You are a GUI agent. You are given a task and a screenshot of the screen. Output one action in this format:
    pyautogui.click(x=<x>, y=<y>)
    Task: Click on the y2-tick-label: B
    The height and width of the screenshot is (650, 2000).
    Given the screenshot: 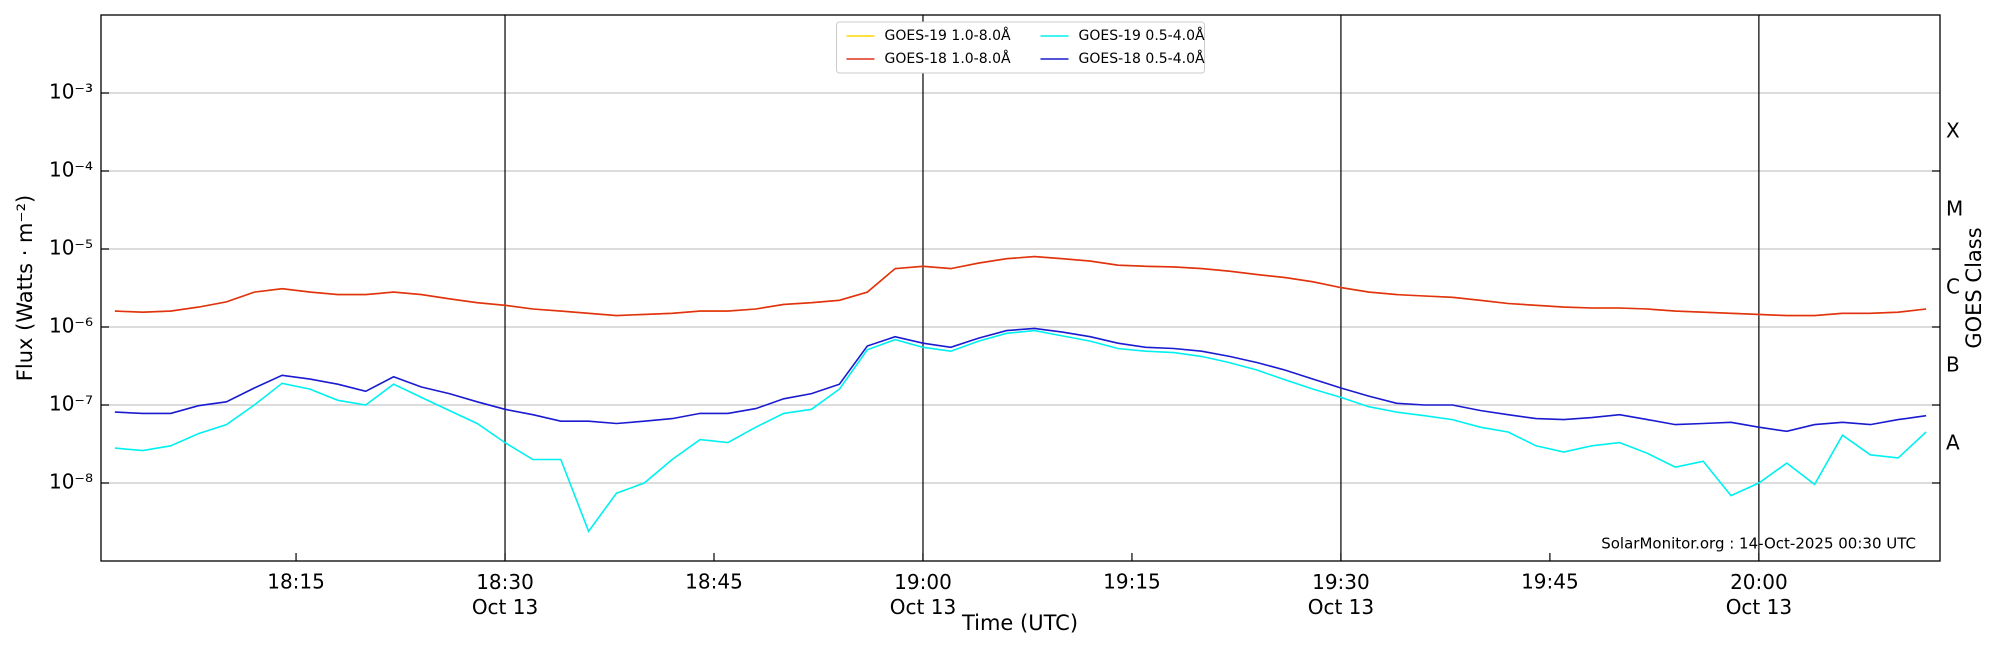 What is the action you would take?
    pyautogui.click(x=1953, y=365)
    